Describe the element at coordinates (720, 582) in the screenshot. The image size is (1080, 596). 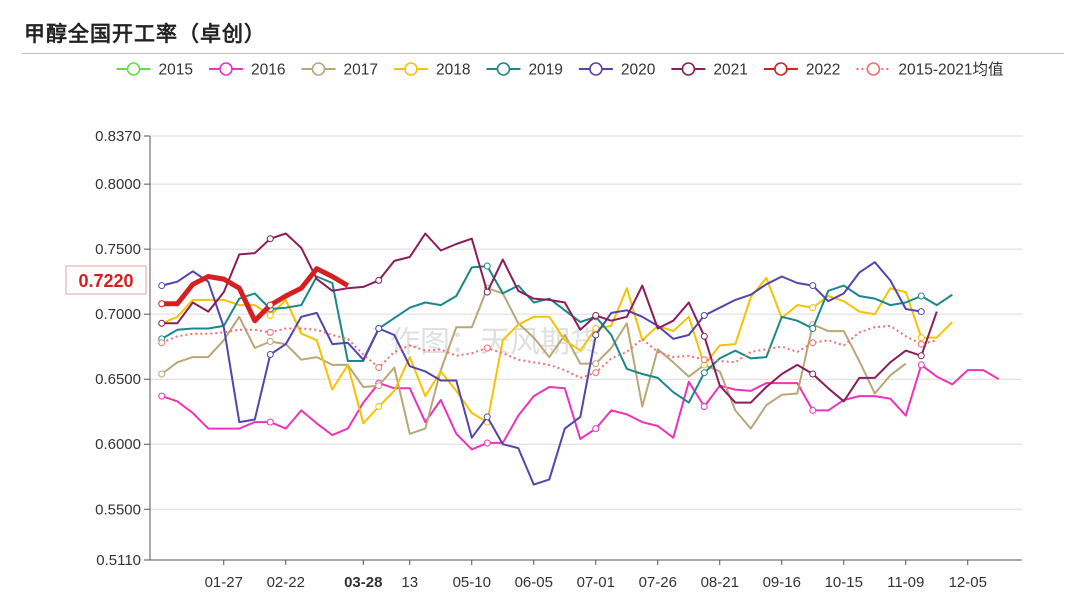
I see `x-tick-label: 08-21` at that location.